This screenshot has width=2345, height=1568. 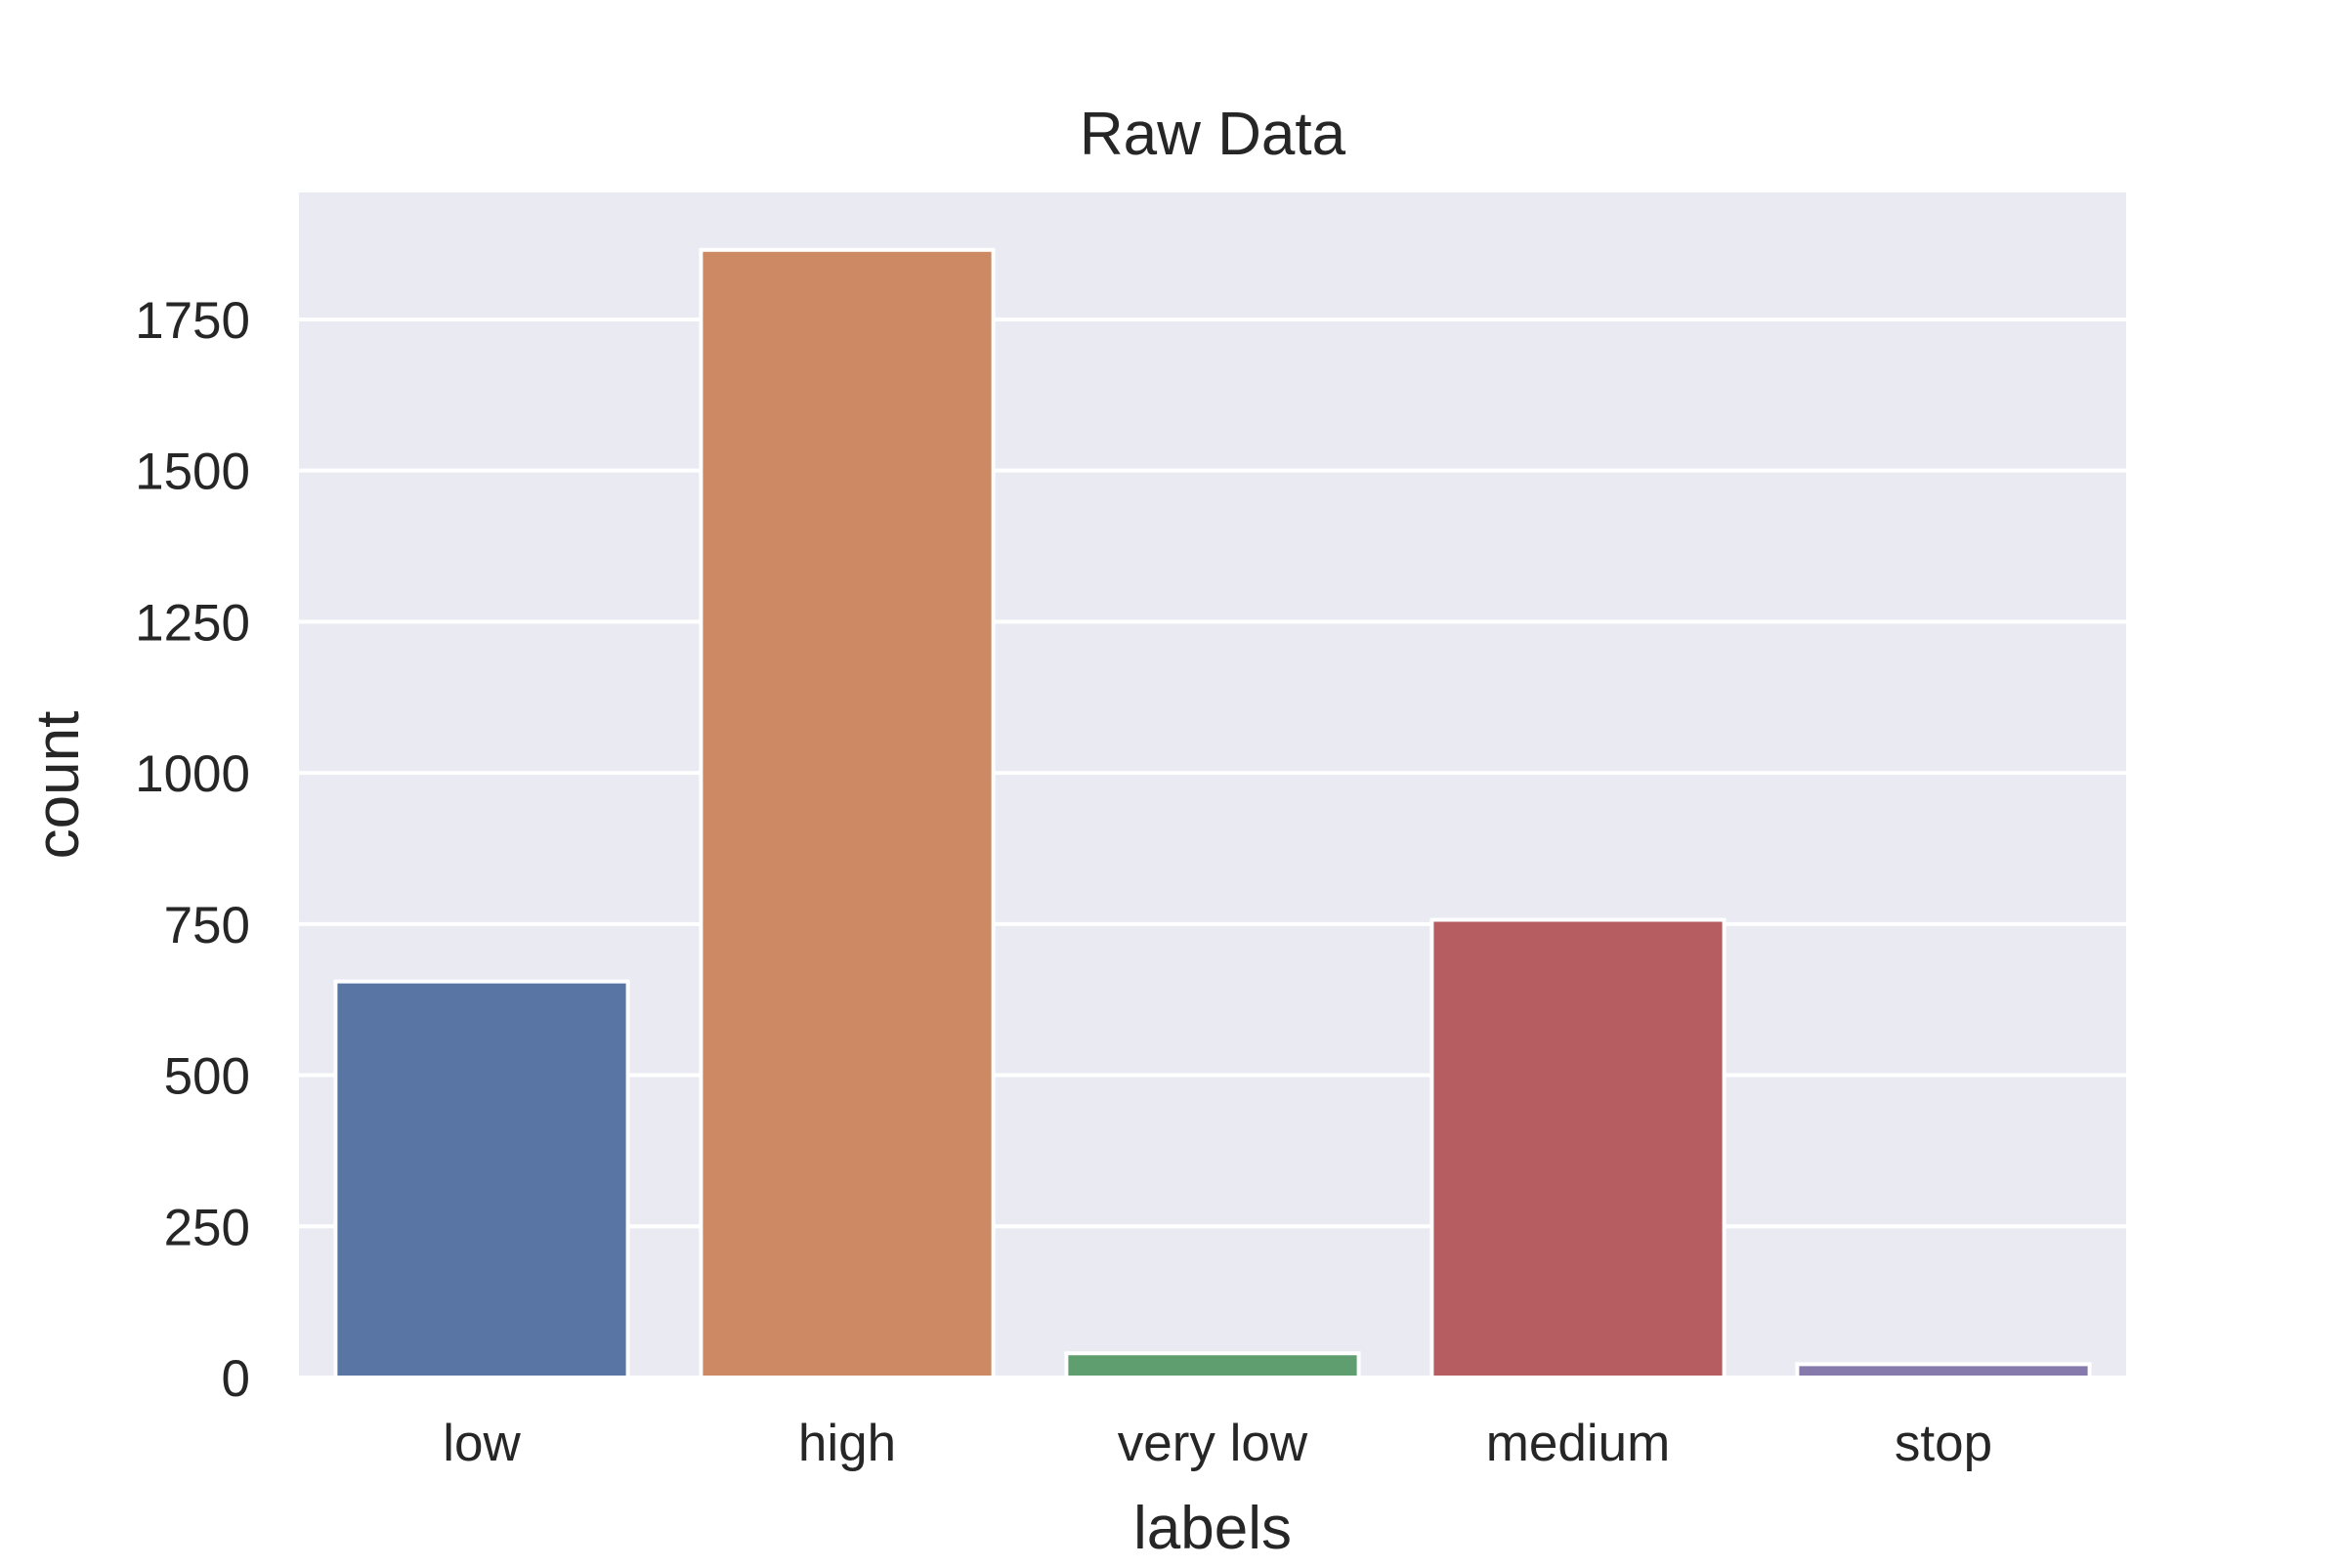 I want to click on bar-high, so click(x=847, y=813).